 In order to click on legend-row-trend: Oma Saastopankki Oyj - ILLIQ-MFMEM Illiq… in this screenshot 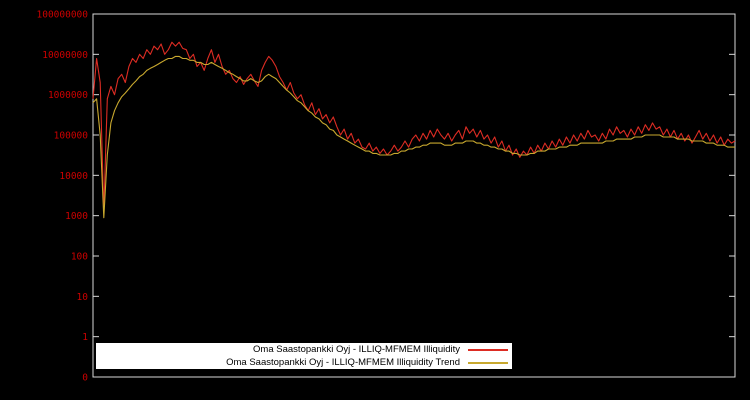, I will do `click(304, 362)`.